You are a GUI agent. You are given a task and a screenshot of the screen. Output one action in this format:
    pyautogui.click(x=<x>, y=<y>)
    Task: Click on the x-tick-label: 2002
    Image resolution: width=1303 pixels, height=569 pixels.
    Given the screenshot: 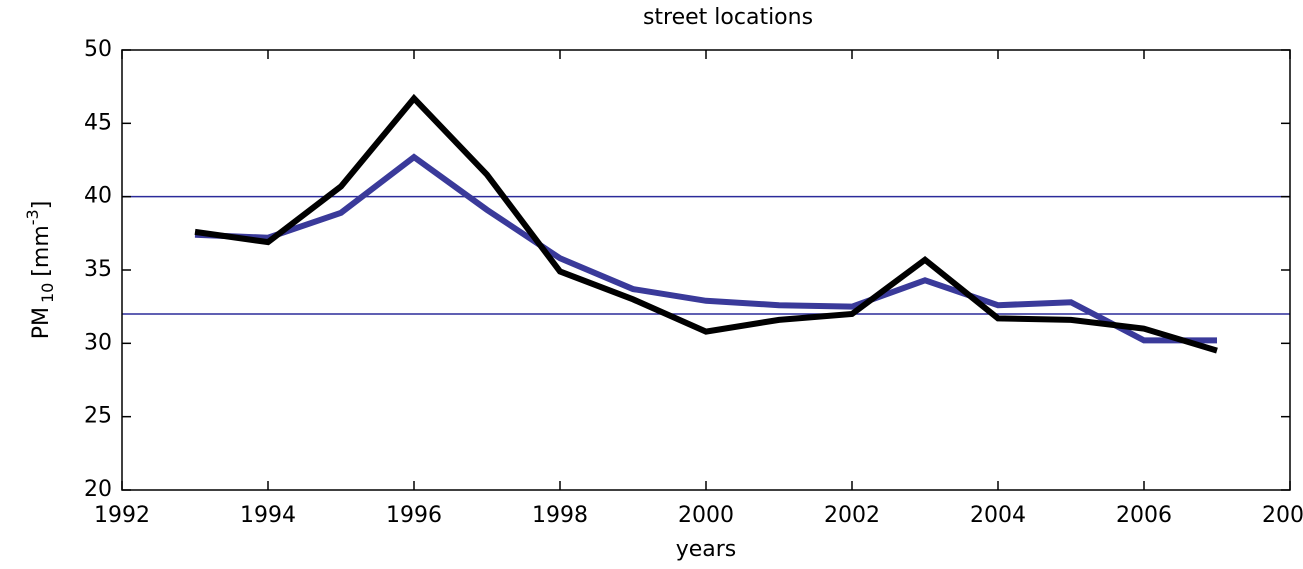 What is the action you would take?
    pyautogui.click(x=852, y=515)
    